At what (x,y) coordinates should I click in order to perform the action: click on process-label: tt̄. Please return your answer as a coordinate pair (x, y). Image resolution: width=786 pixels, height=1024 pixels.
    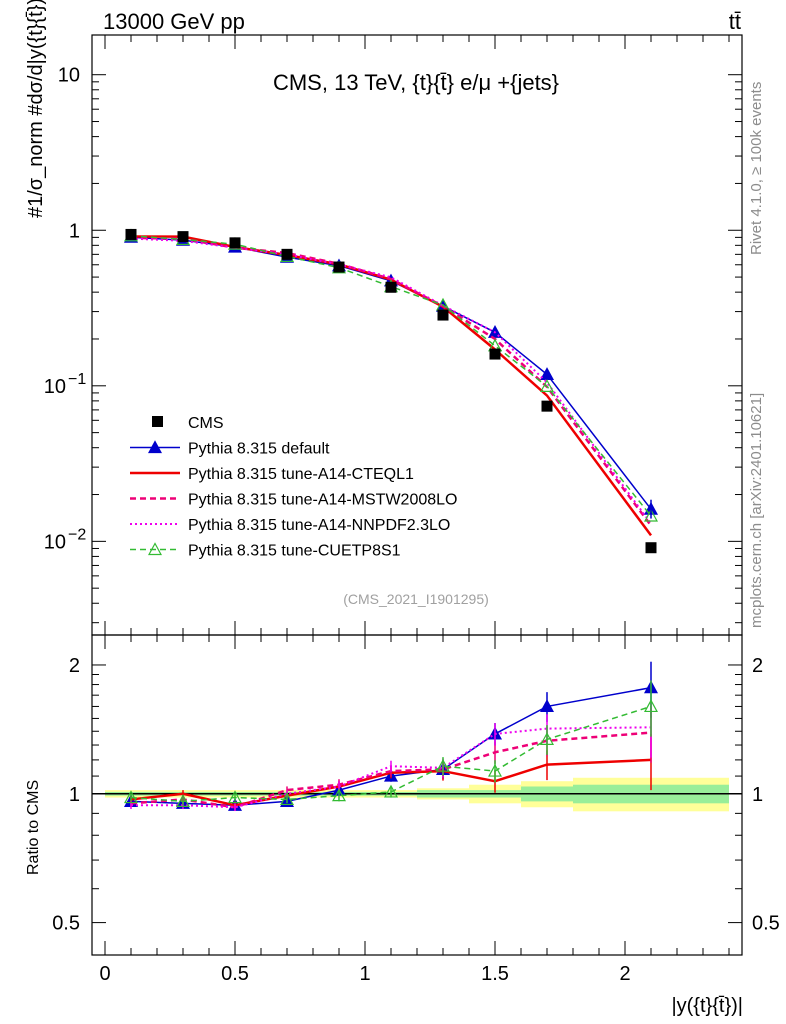
    Looking at the image, I should click on (735, 21).